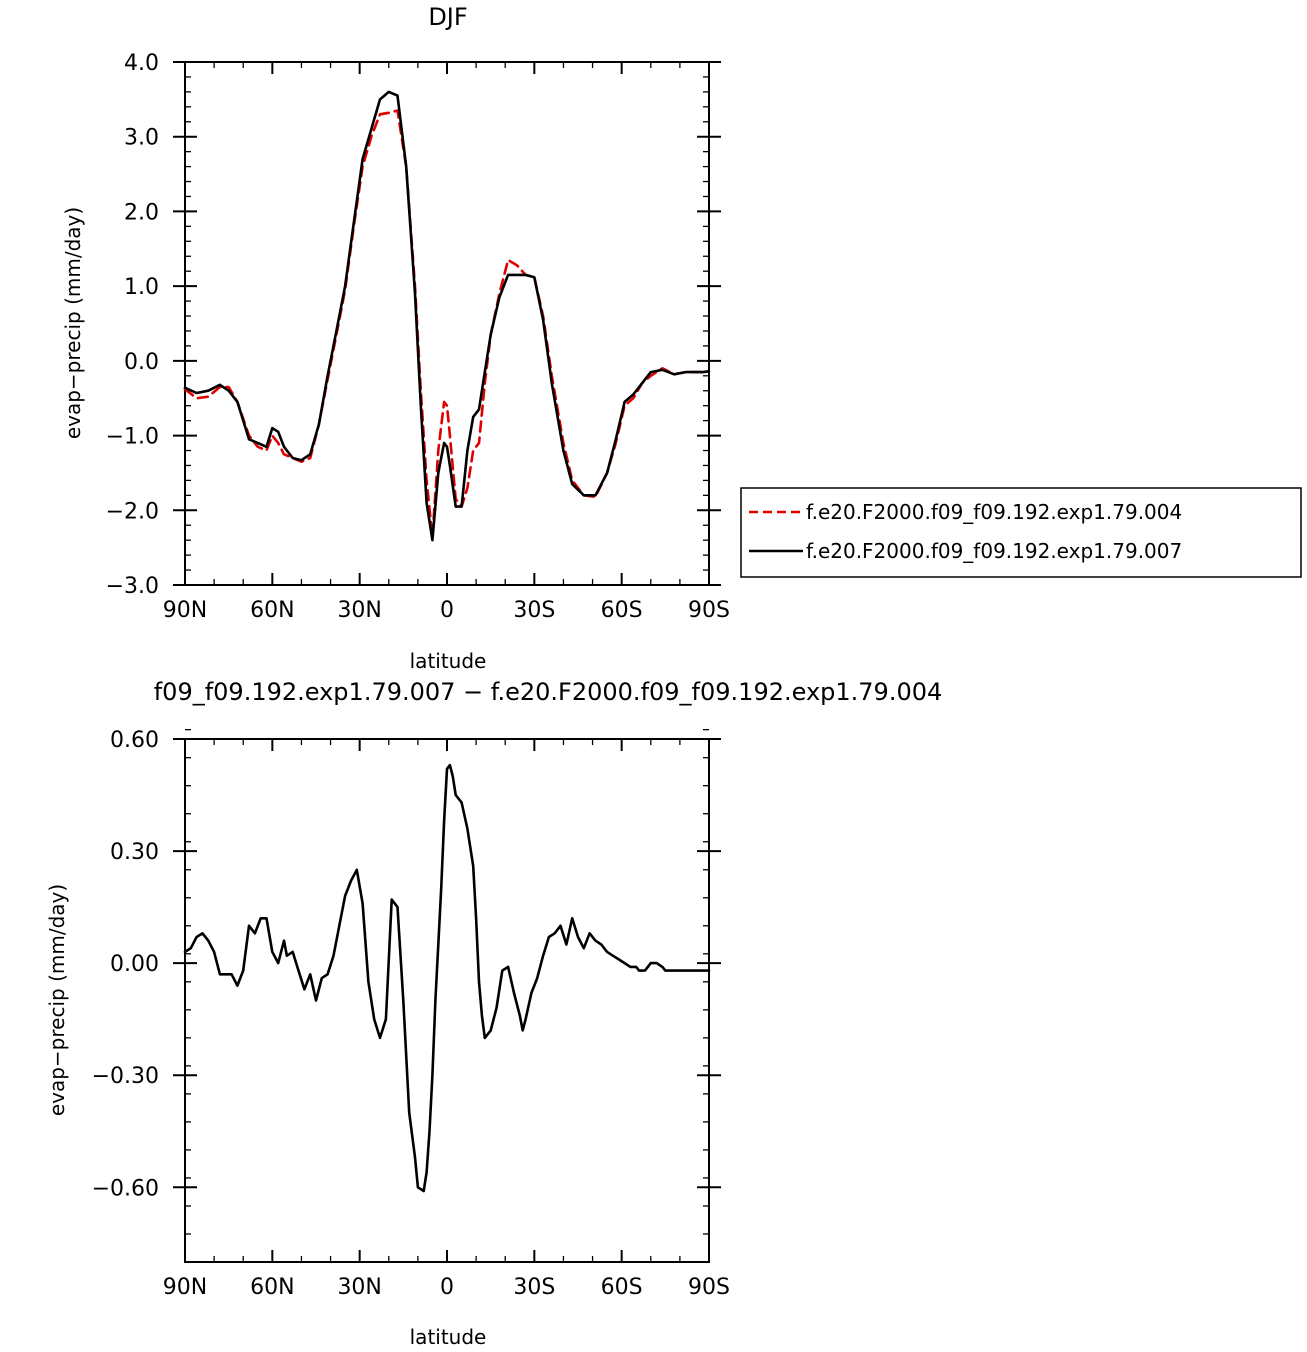 This screenshot has height=1352, width=1307. I want to click on y-tick-label: −3.0, so click(132, 586).